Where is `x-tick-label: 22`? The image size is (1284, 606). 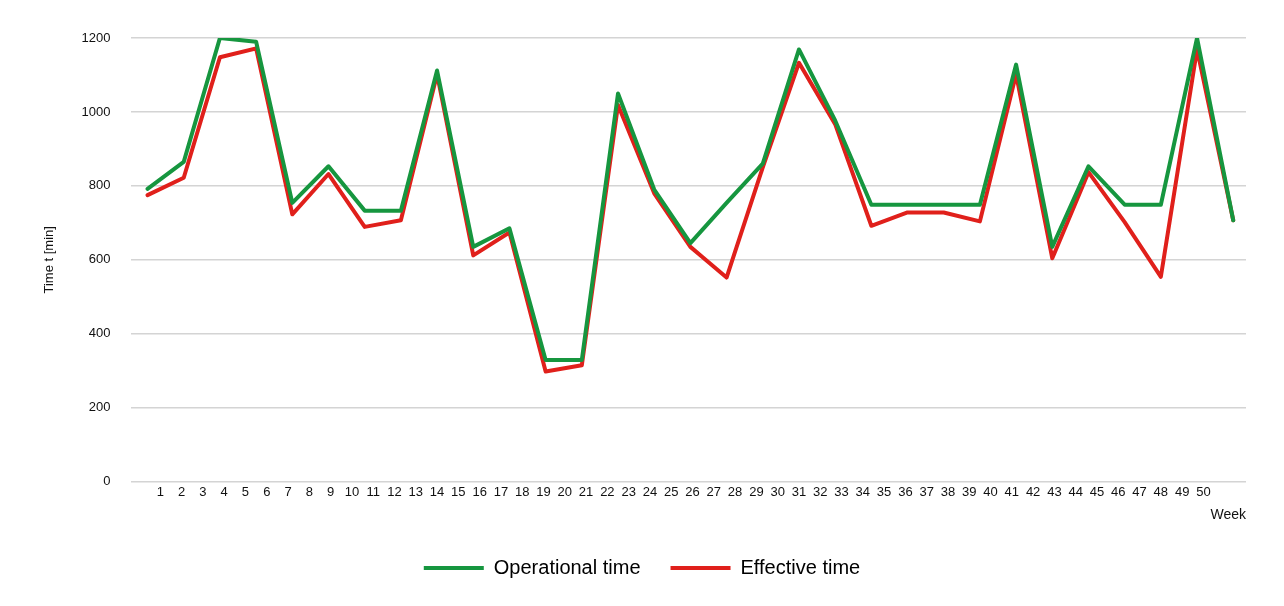
x-tick-label: 22 is located at coordinates (607, 491).